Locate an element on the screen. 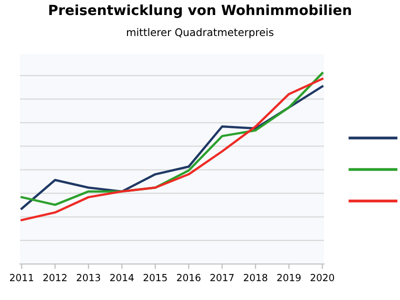  x-tick-label: 2015 is located at coordinates (155, 278).